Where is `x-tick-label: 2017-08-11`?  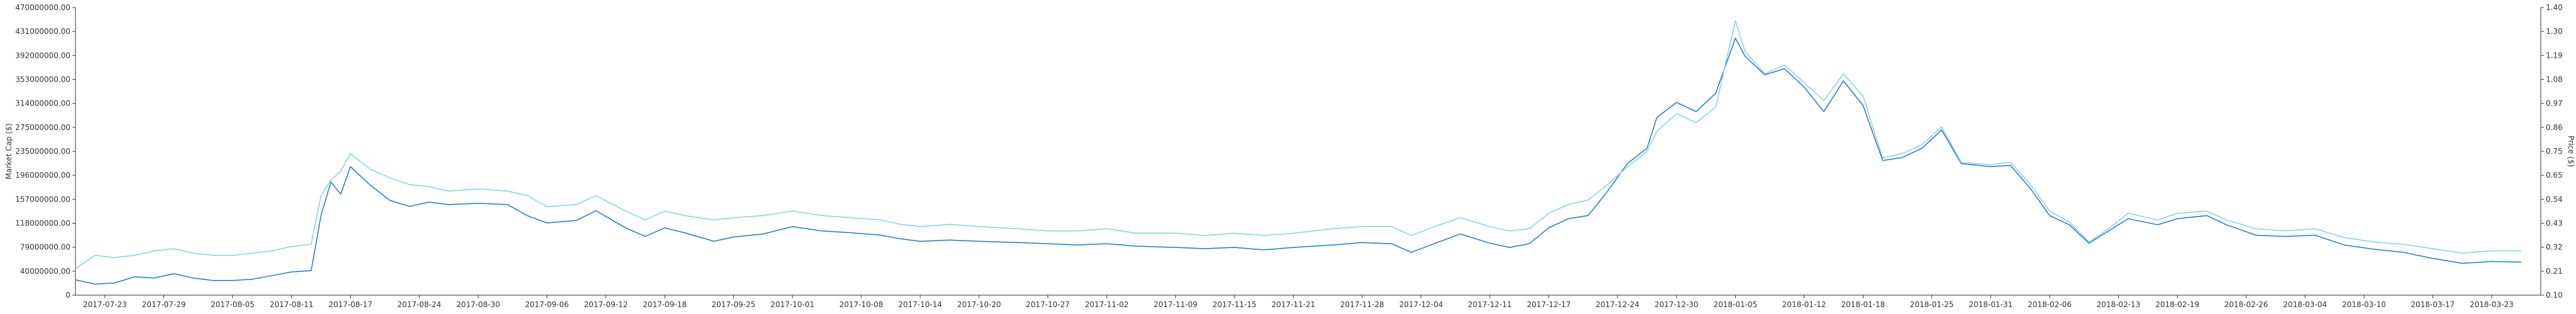 x-tick-label: 2017-08-11 is located at coordinates (292, 305).